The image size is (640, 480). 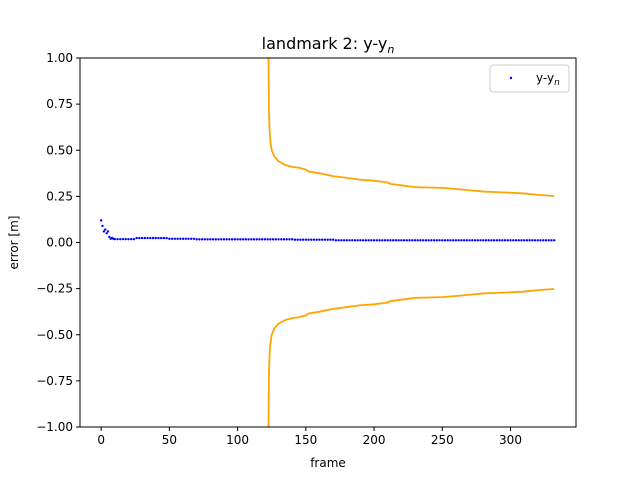 I want to click on y-tick-label: −1.00, so click(x=54, y=427).